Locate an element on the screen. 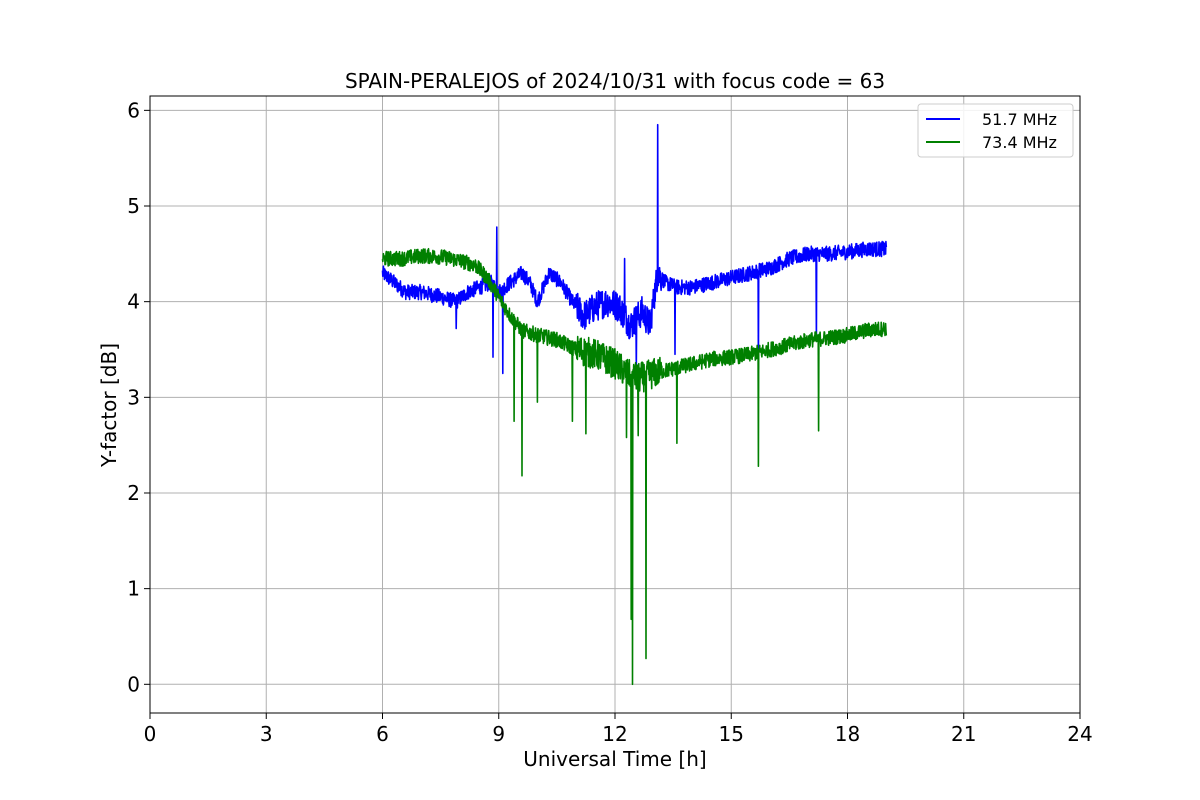 The width and height of the screenshot is (1200, 800). x-axis: 0 3 6 9 12 15 18 21 24 is located at coordinates (618, 729).